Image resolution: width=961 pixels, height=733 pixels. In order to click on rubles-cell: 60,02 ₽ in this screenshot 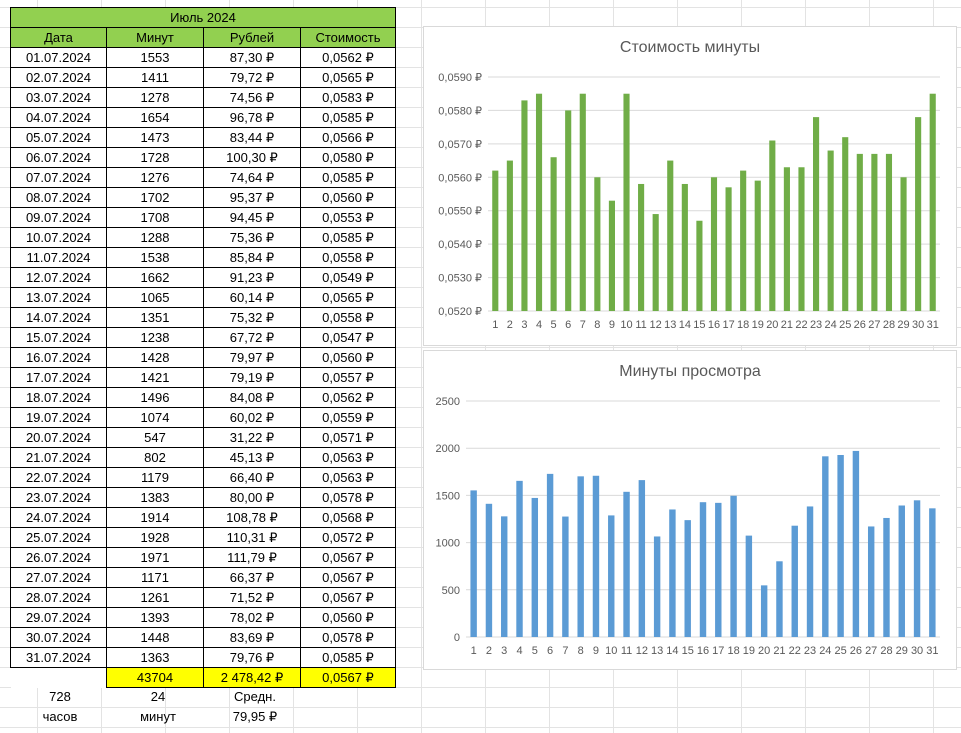, I will do `click(252, 417)`.